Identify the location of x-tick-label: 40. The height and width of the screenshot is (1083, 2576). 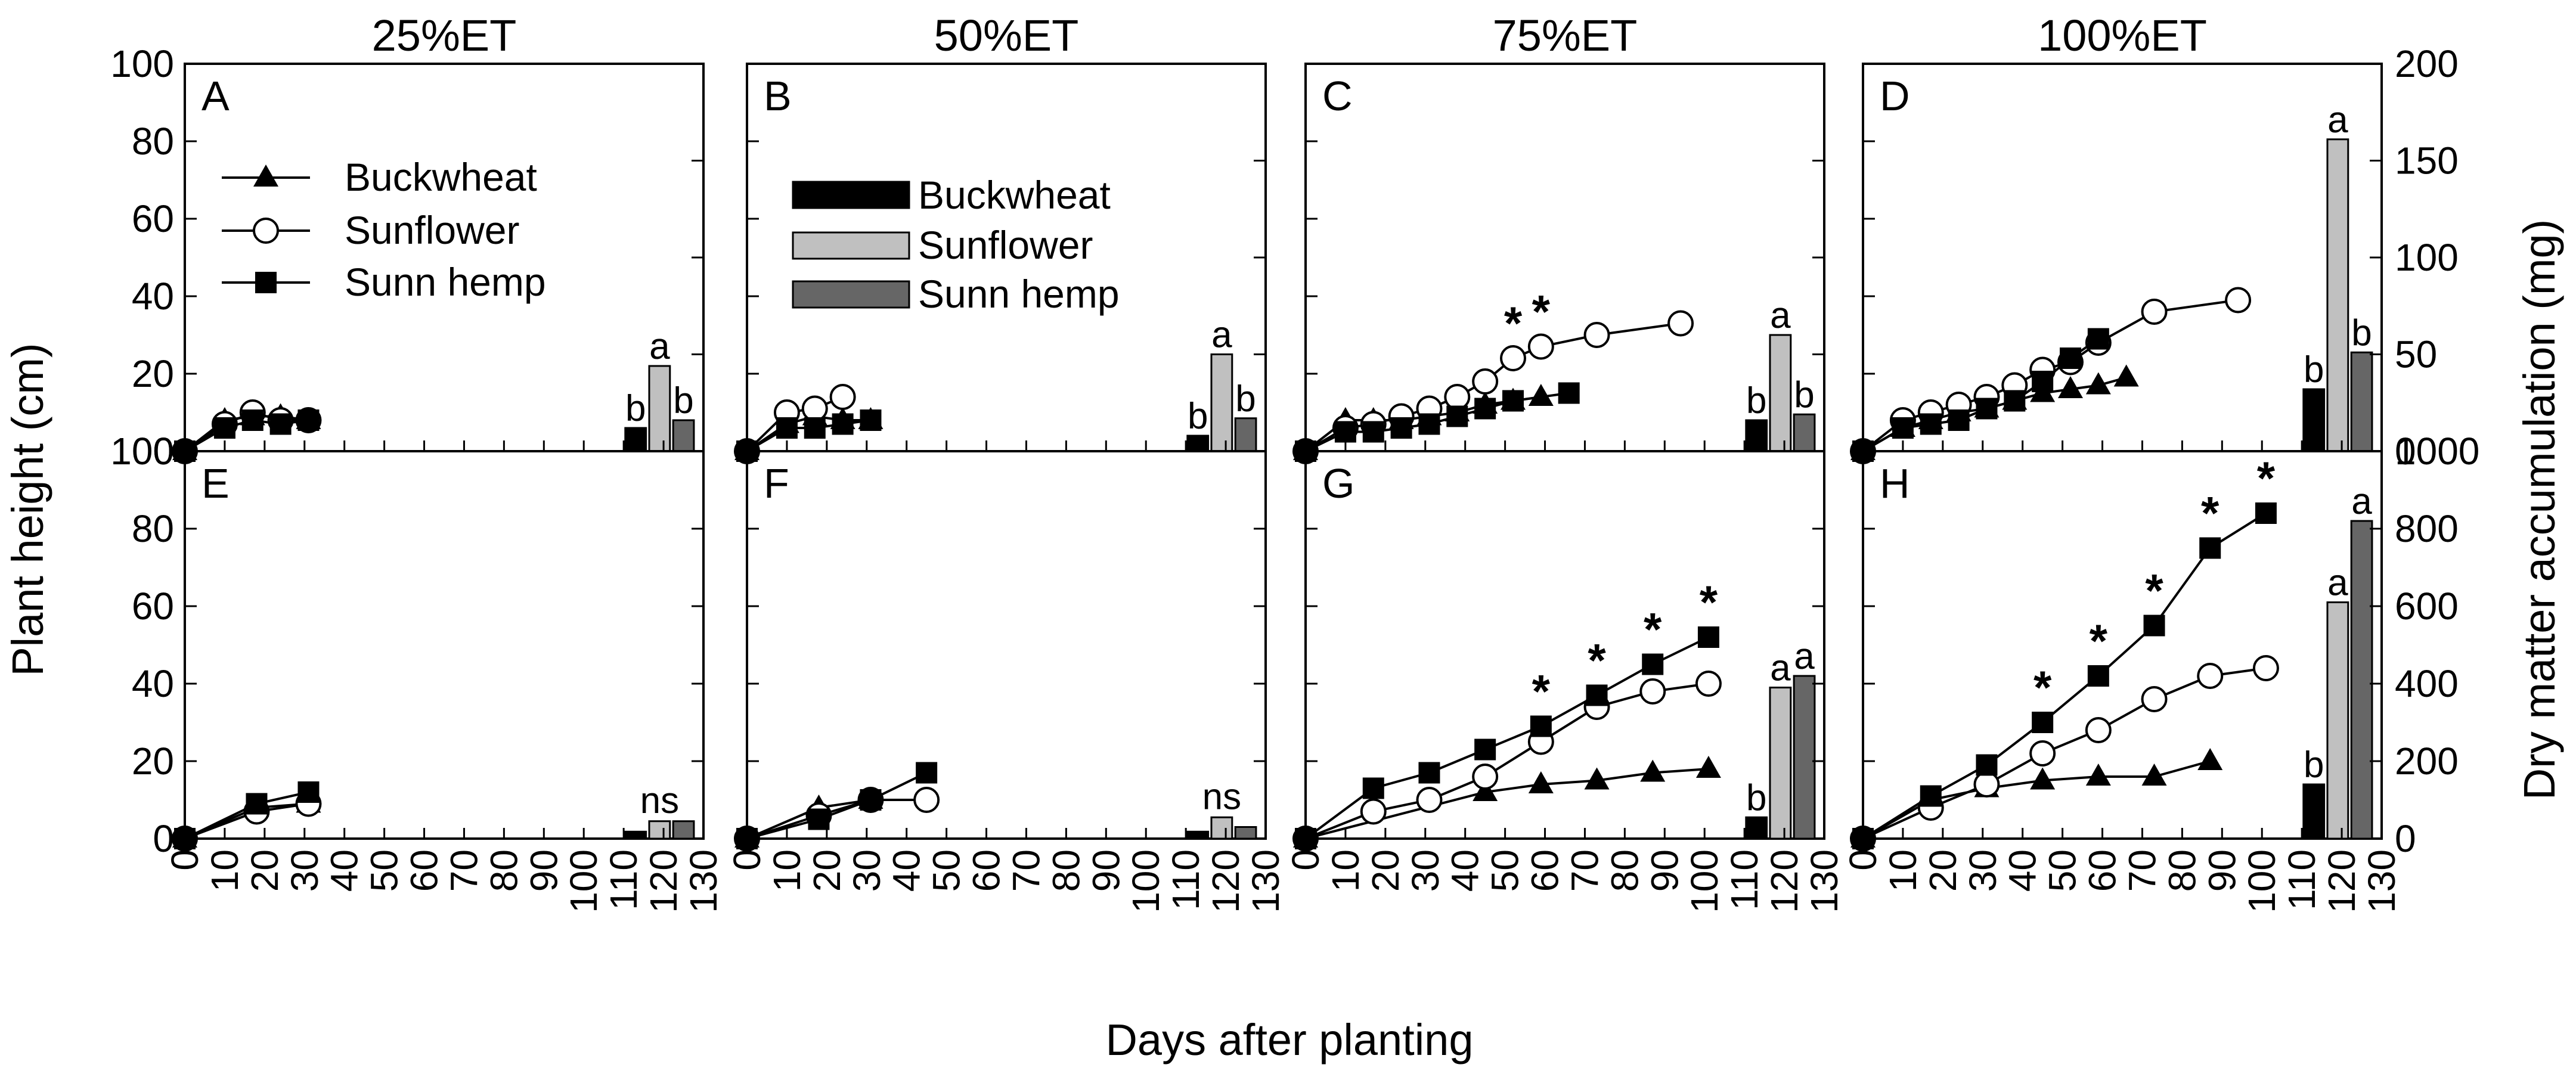
(2022, 870).